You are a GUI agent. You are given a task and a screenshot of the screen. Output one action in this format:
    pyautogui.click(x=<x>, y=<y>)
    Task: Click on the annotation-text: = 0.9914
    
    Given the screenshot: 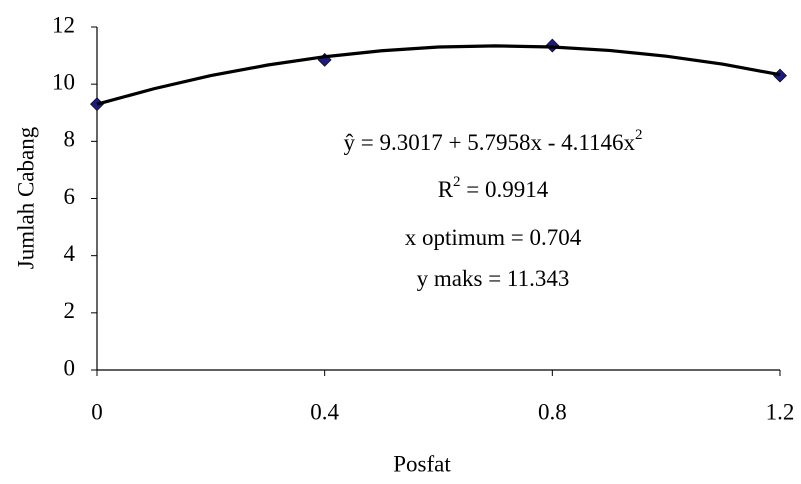 What is the action you would take?
    pyautogui.click(x=505, y=189)
    